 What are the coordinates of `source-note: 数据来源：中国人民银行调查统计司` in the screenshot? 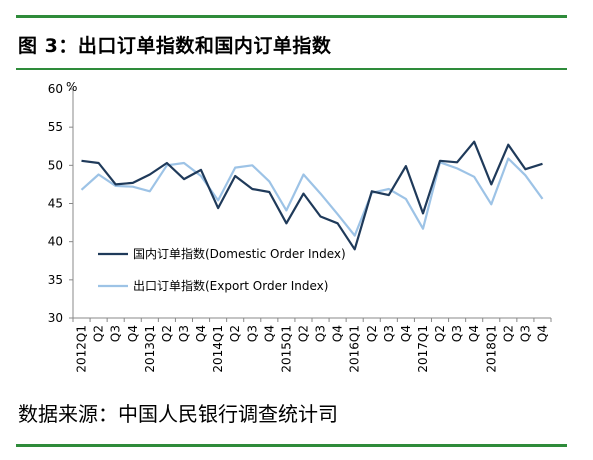 It's located at (178, 414).